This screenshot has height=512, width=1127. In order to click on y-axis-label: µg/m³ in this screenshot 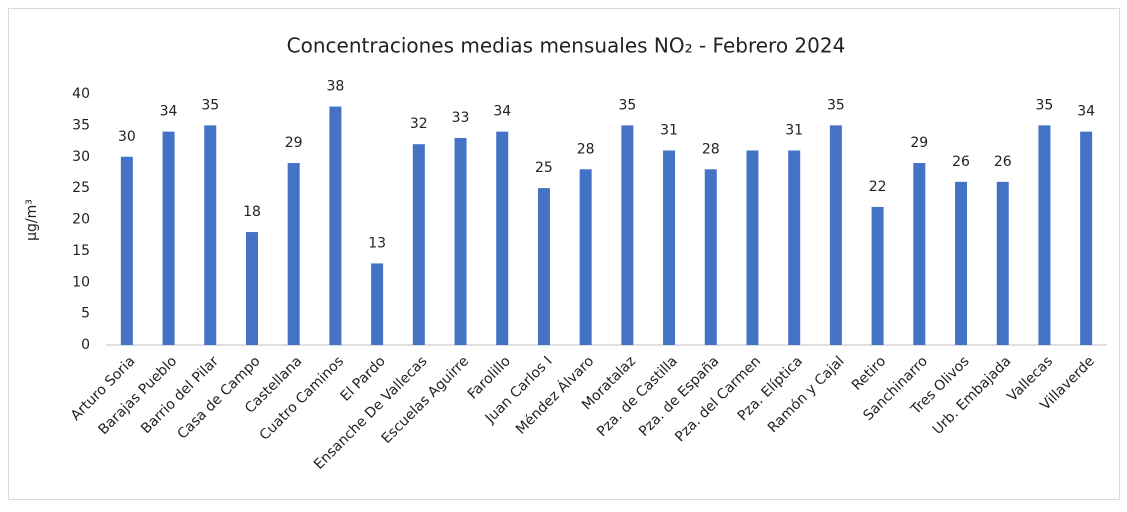, I will do `click(32, 220)`.